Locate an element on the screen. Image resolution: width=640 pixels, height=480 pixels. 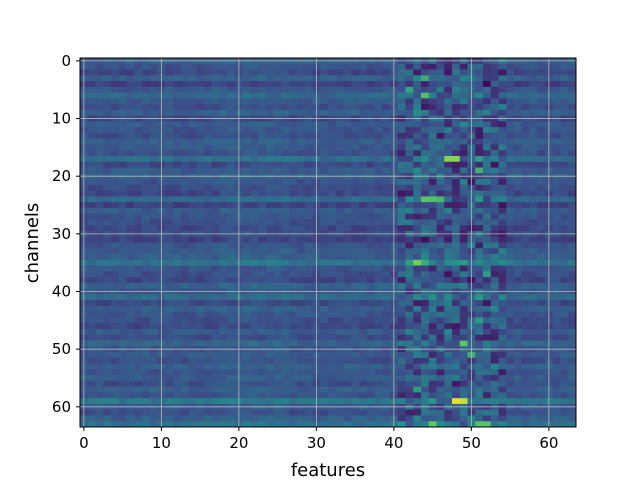
x-axis-label: features is located at coordinates (328, 470).